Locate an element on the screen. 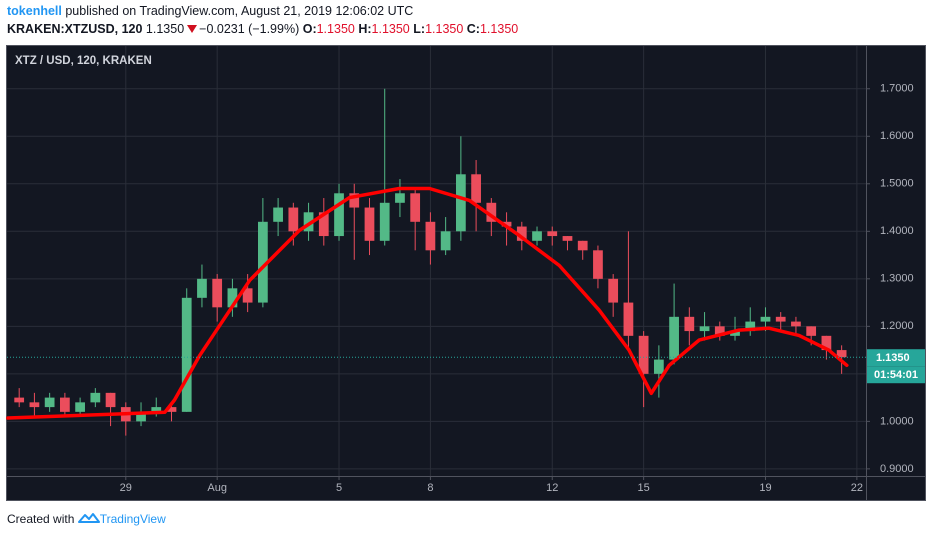  last-price-box is located at coordinates (896, 358).